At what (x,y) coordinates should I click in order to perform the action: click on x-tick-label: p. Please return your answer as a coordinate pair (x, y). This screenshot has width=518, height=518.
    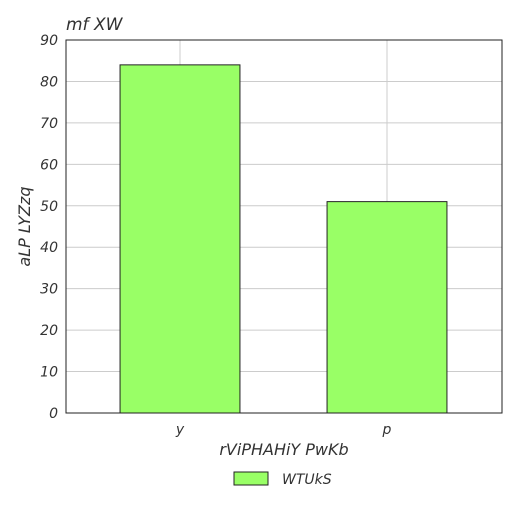
    Looking at the image, I should click on (387, 430).